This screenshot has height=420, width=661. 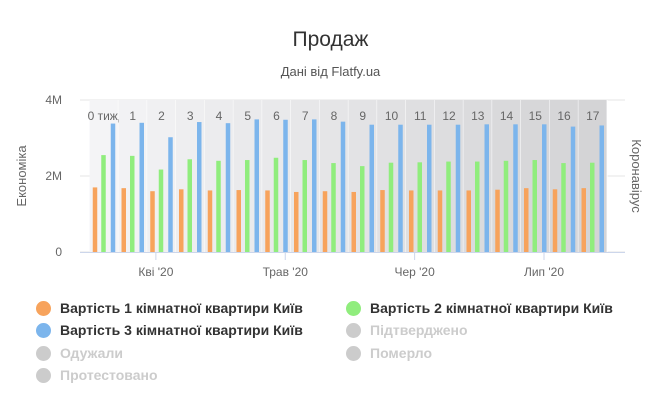 What do you see at coordinates (132, 116) in the screenshot?
I see `week-band-label: 1` at bounding box center [132, 116].